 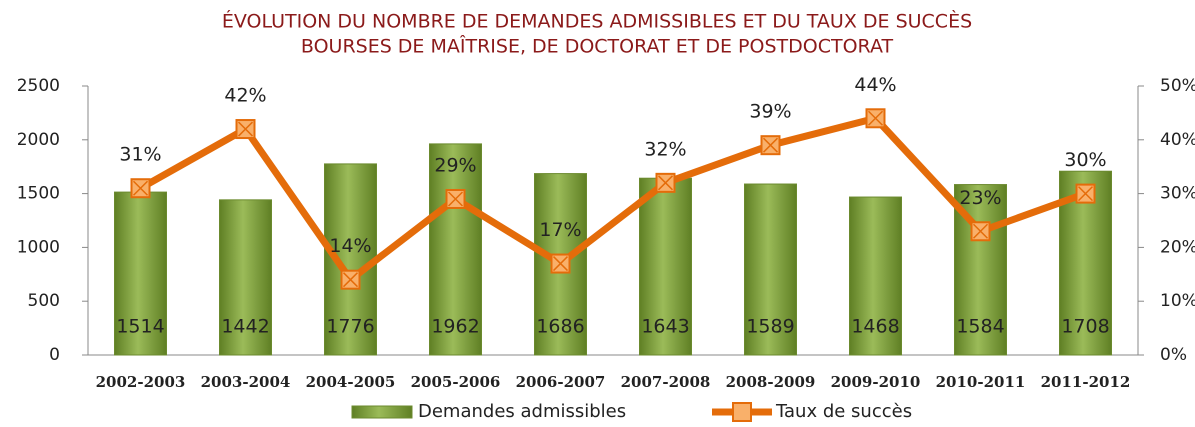 What do you see at coordinates (351, 382) in the screenshot?
I see `x-tick-label: 2004-2005` at bounding box center [351, 382].